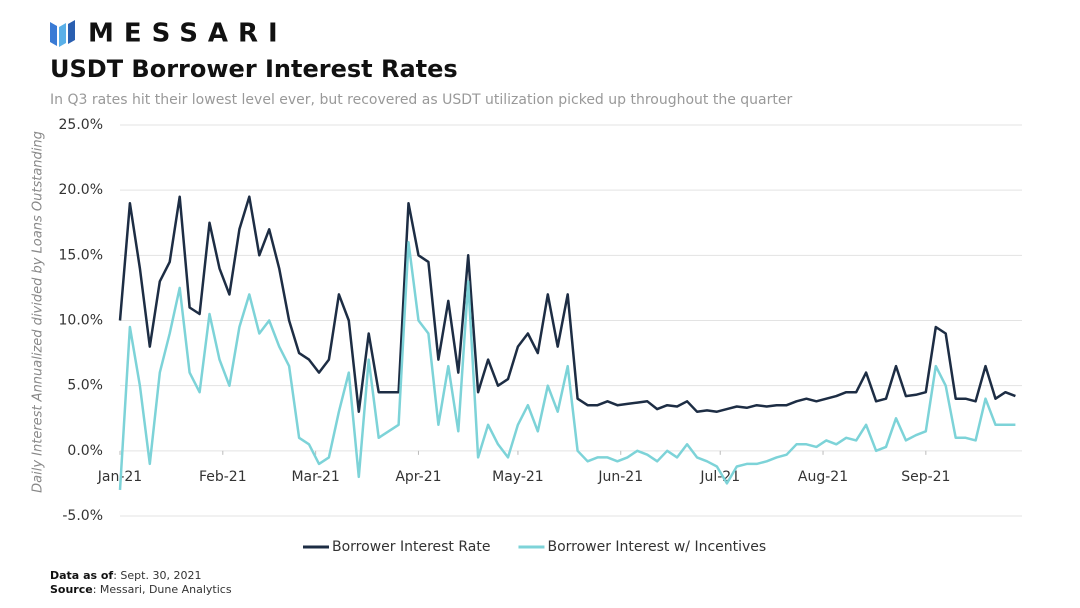  What do you see at coordinates (315, 477) in the screenshot?
I see `x-tick-label: Mar-21` at bounding box center [315, 477].